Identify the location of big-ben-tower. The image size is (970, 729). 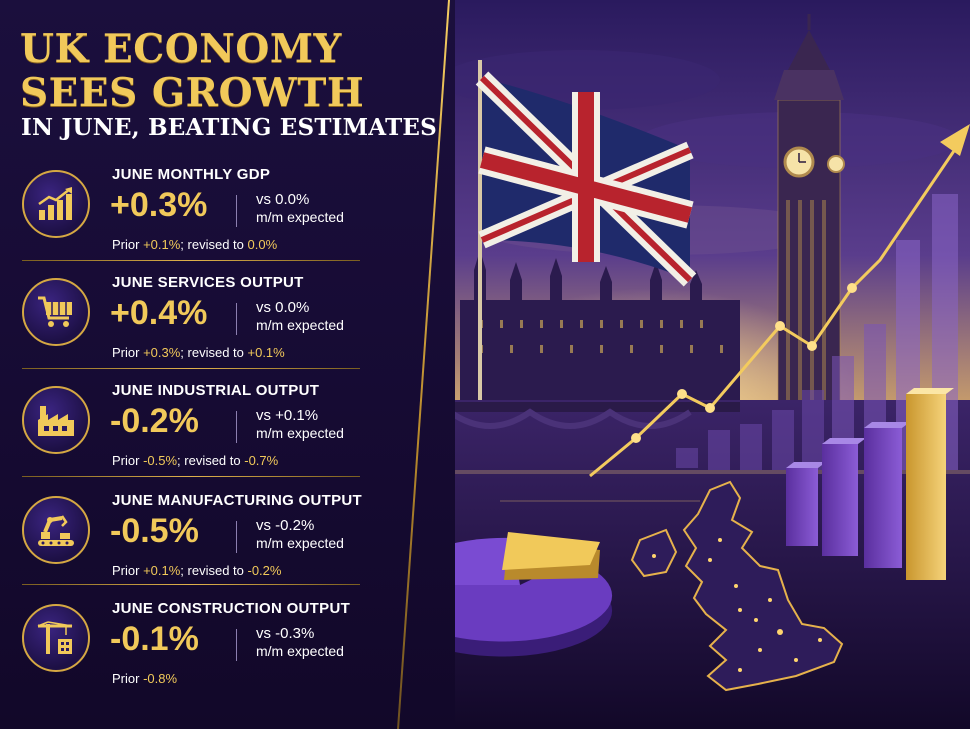
(809, 227).